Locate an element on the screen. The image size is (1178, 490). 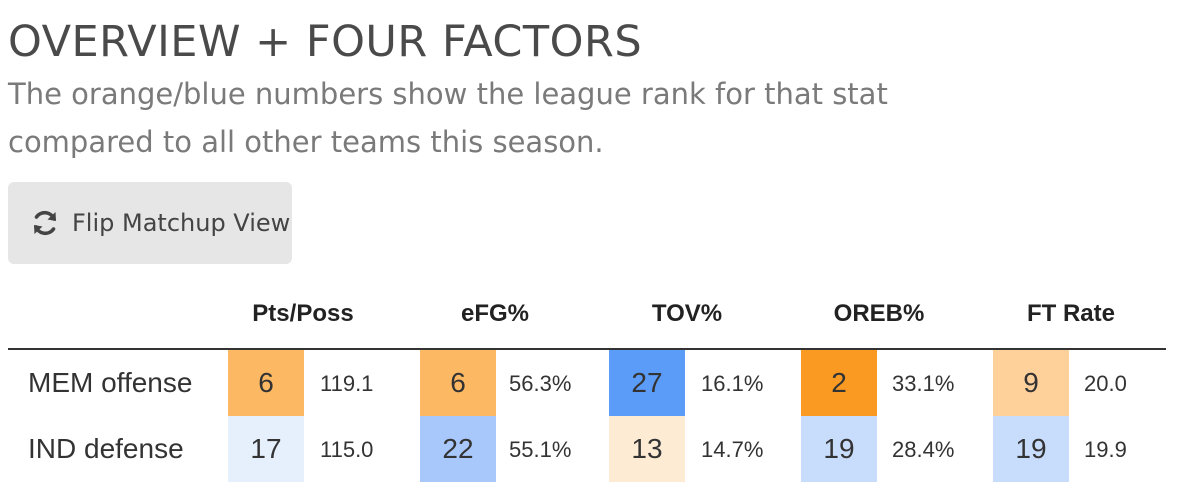
refresh-icon is located at coordinates (45, 223).